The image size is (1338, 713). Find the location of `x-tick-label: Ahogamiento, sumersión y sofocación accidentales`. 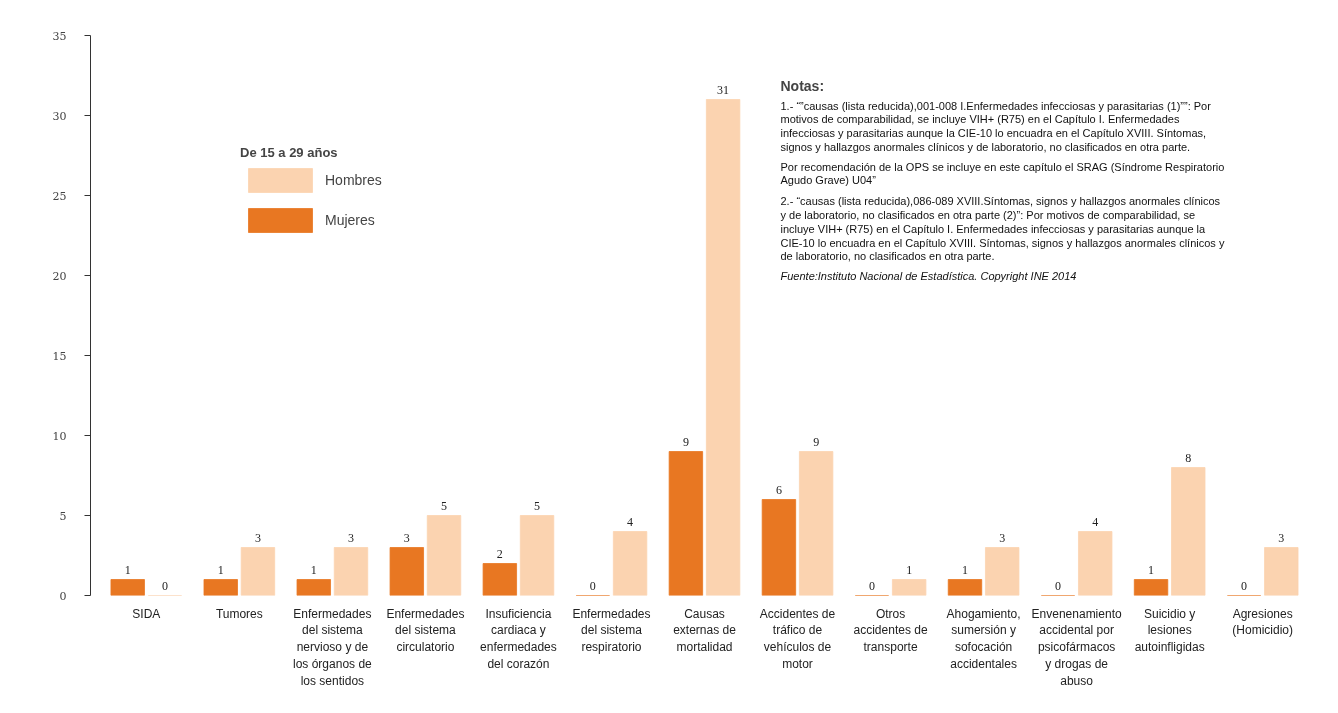

x-tick-label: Ahogamiento, sumersión y sofocación accidentales is located at coordinates (983, 638).